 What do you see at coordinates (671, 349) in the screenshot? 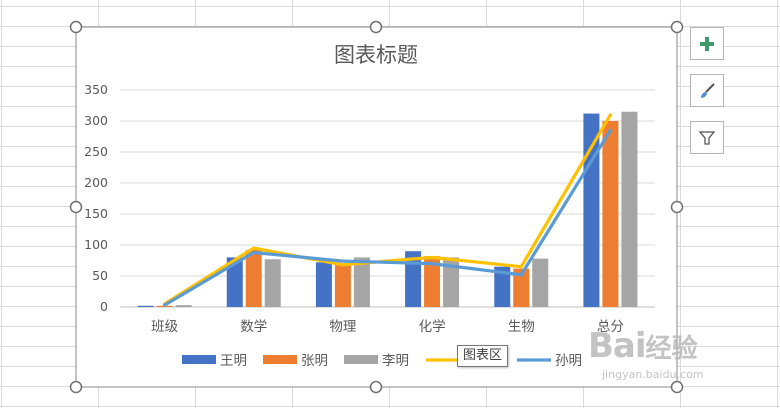
I see `watermark-text-cn: 经验` at bounding box center [671, 349].